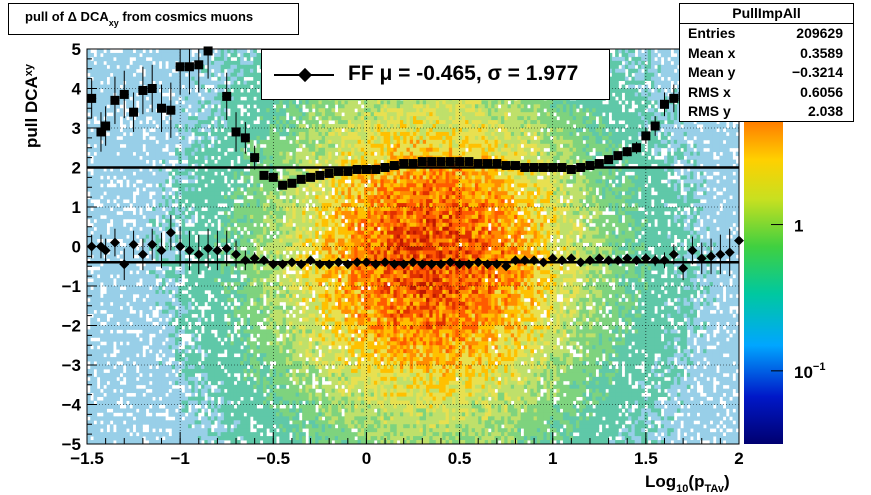 This screenshot has width=871, height=495. Describe the element at coordinates (687, 483) in the screenshot. I see `x-axis-title: Log10(pTAv)` at that location.